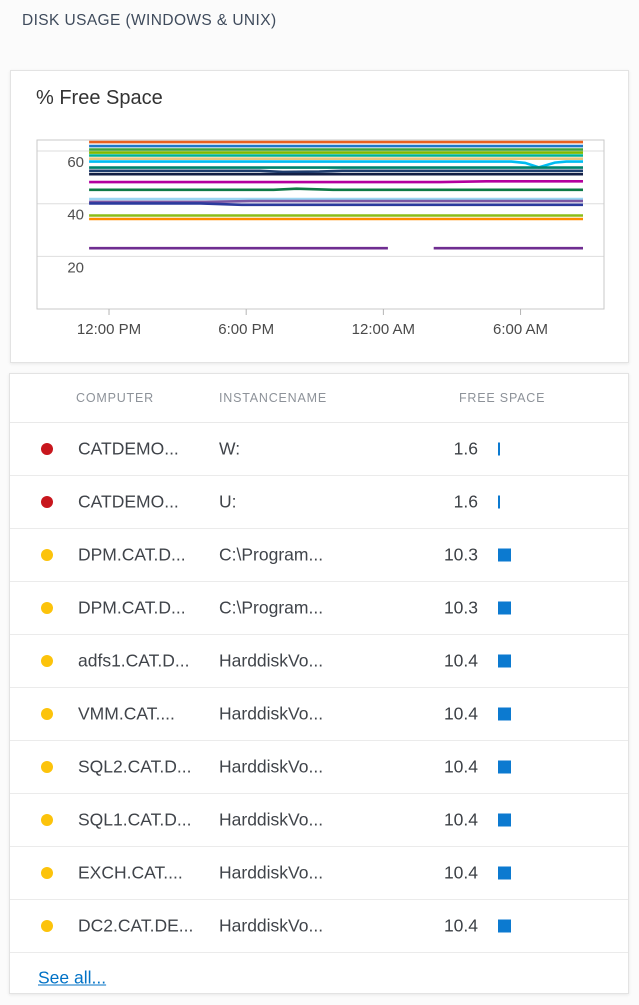  Describe the element at coordinates (246, 329) in the screenshot. I see `x-axis-tick-label: 6:00 PM` at that location.